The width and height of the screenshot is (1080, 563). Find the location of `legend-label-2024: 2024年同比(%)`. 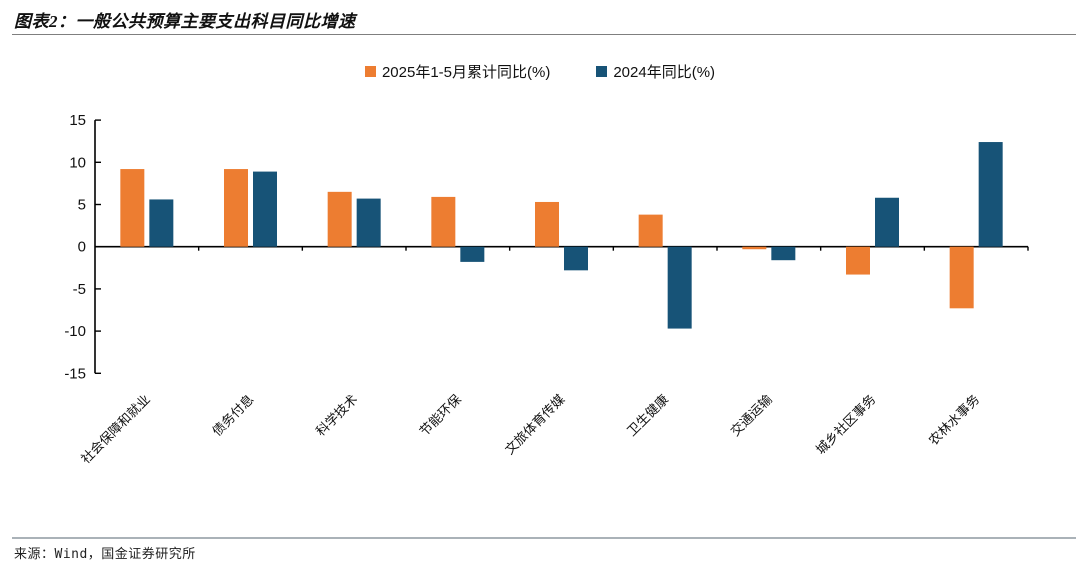

legend-label-2024: 2024年同比(%) is located at coordinates (664, 72).